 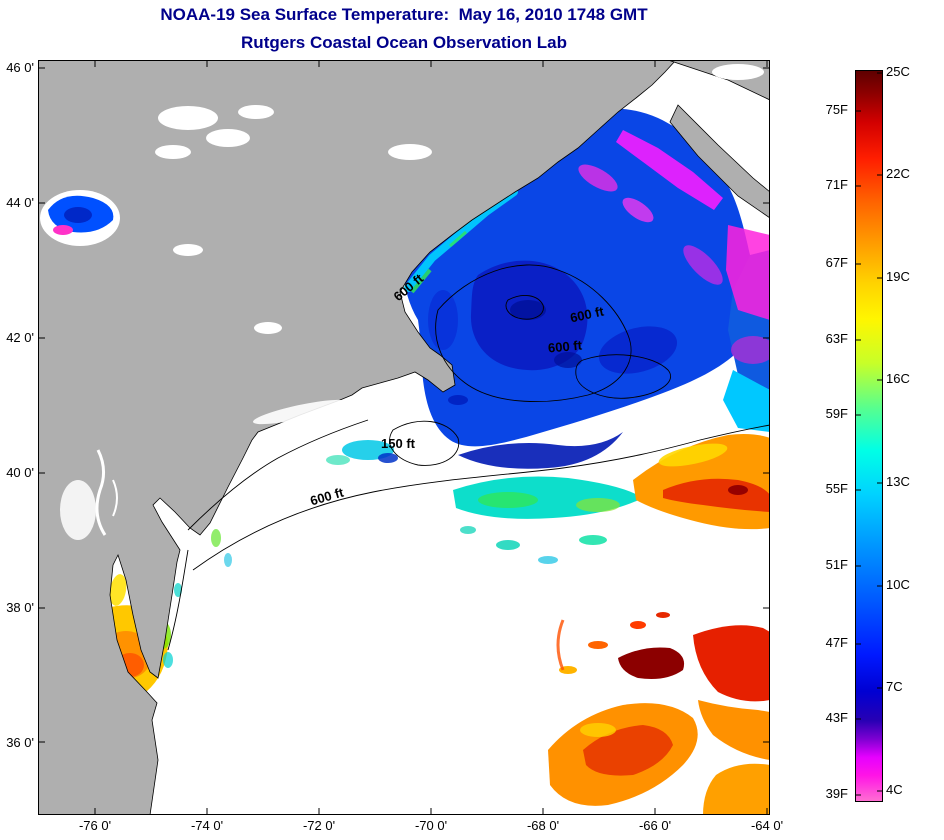 I want to click on y-tick-label: 42 0', so click(x=20, y=337).